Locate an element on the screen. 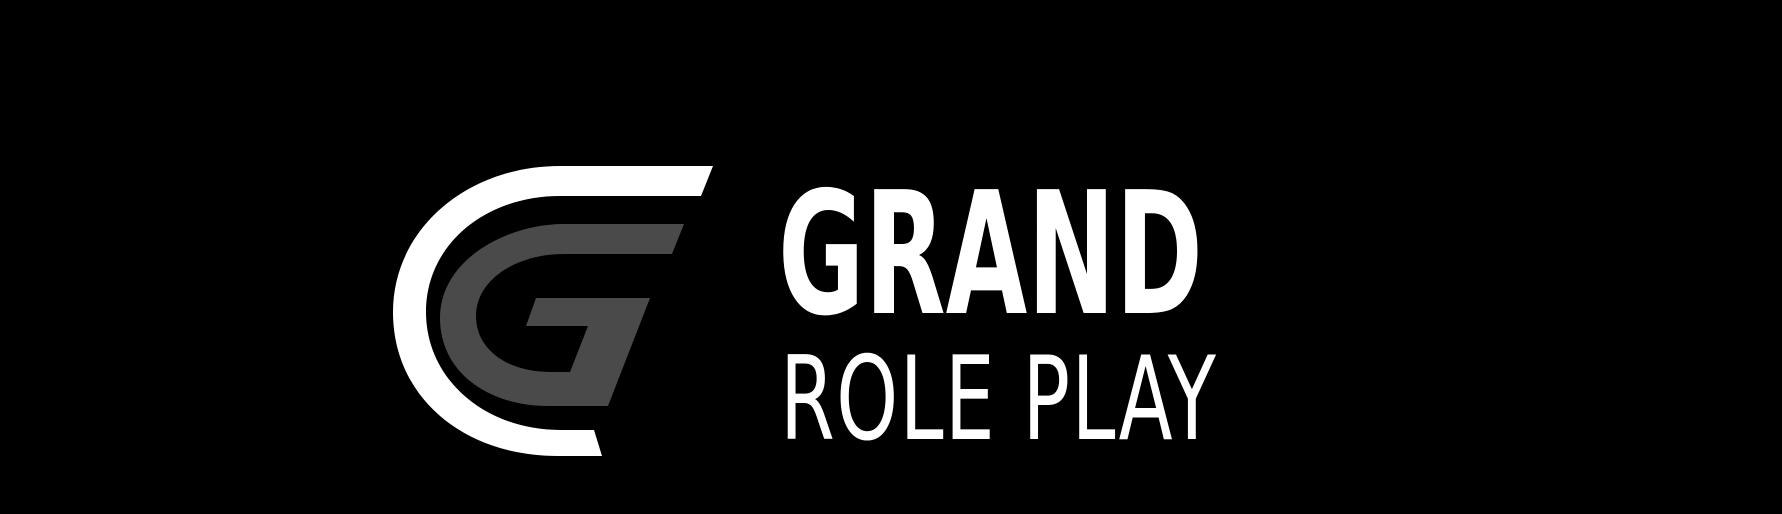  brand-title: GRAND is located at coordinates (990, 255).